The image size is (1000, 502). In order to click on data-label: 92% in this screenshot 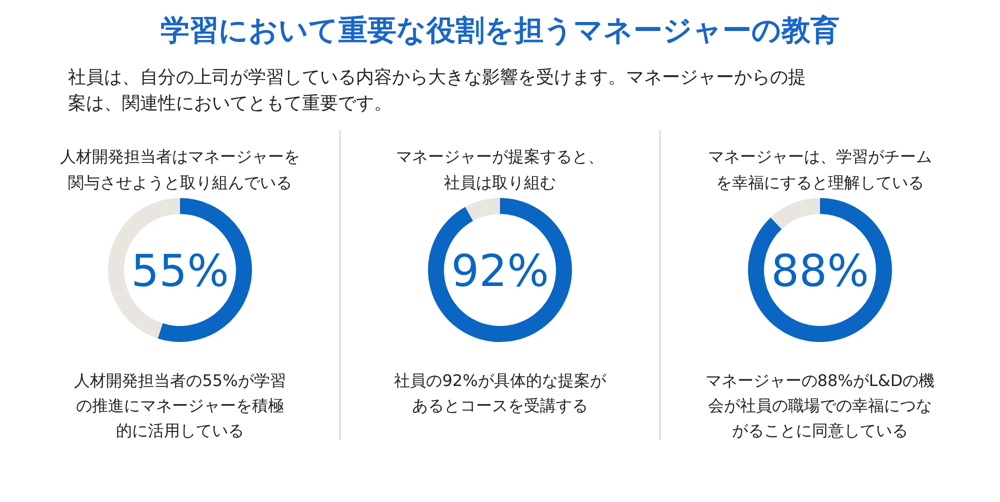, I will do `click(500, 271)`.